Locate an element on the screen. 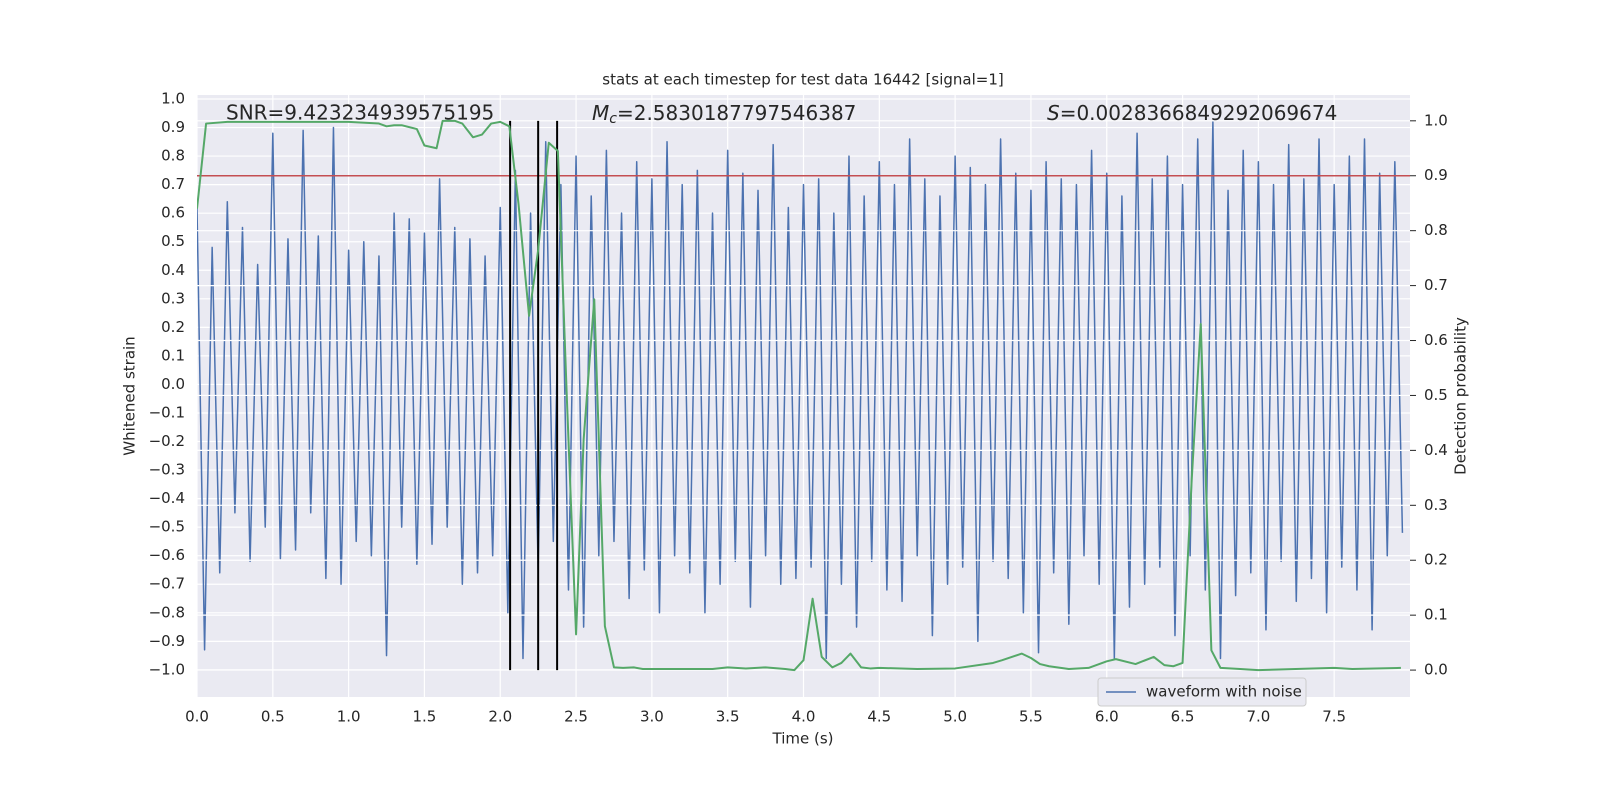 The image size is (1600, 800). x-tick-label: 0.0 is located at coordinates (197, 717).